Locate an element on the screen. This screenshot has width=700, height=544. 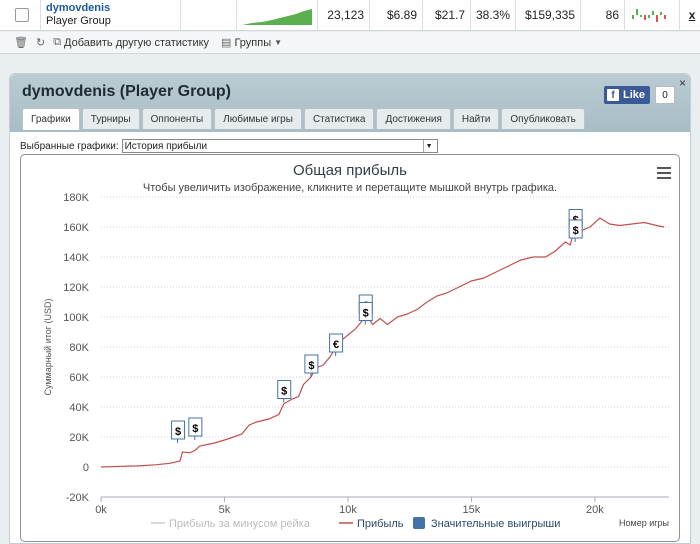
tab-statistics: Статистика is located at coordinates (339, 118).